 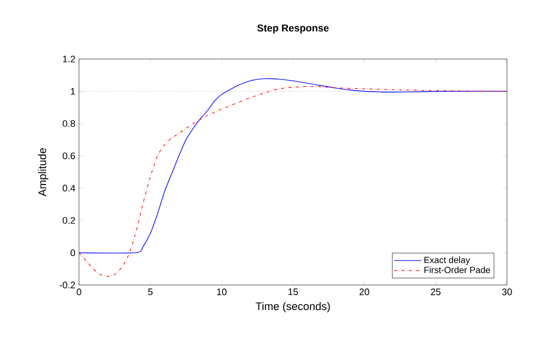 What do you see at coordinates (222, 292) in the screenshot?
I see `x-tick-label: 10` at bounding box center [222, 292].